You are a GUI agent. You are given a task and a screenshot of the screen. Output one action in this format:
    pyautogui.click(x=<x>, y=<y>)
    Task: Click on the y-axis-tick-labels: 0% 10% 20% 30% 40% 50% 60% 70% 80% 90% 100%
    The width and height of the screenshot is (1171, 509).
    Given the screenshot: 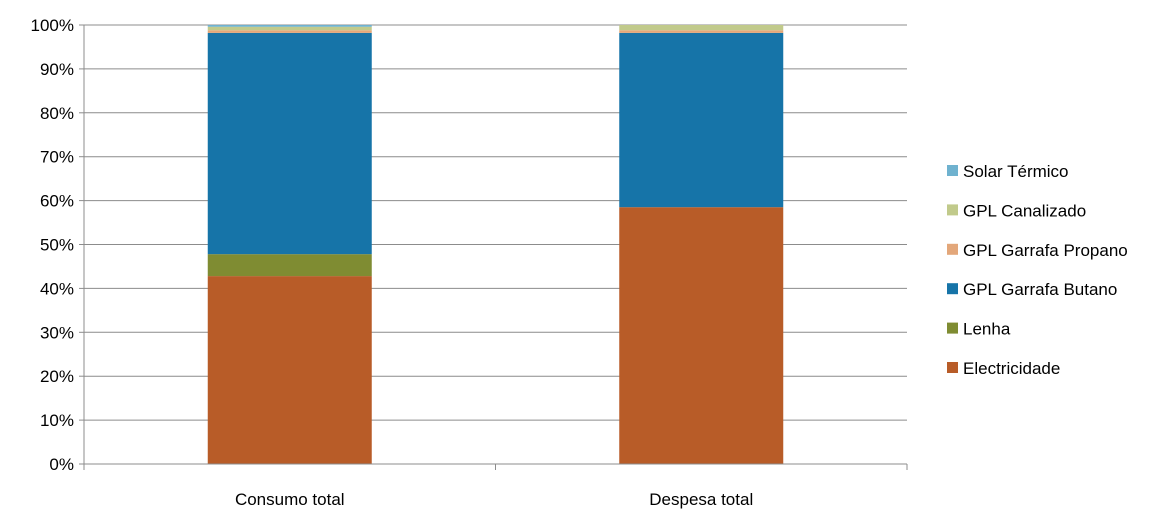 What is the action you would take?
    pyautogui.click(x=52, y=245)
    